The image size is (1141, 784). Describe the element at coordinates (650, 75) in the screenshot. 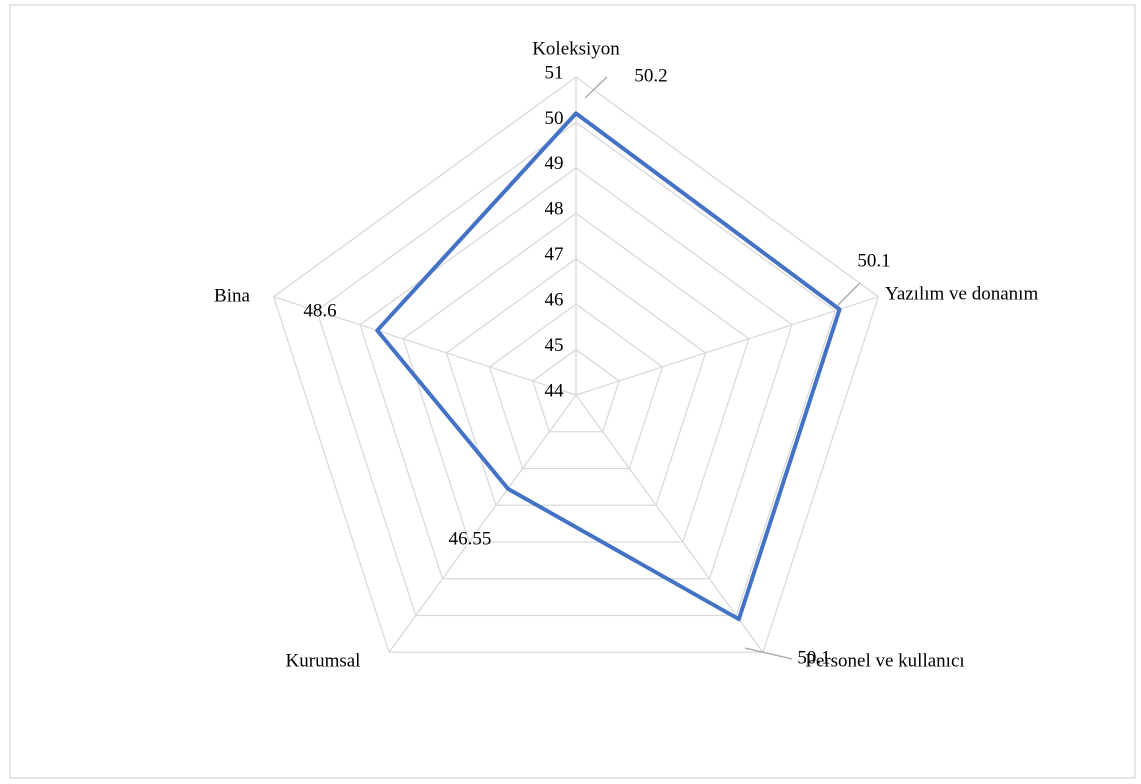

I see `value-label: 50.2` at that location.